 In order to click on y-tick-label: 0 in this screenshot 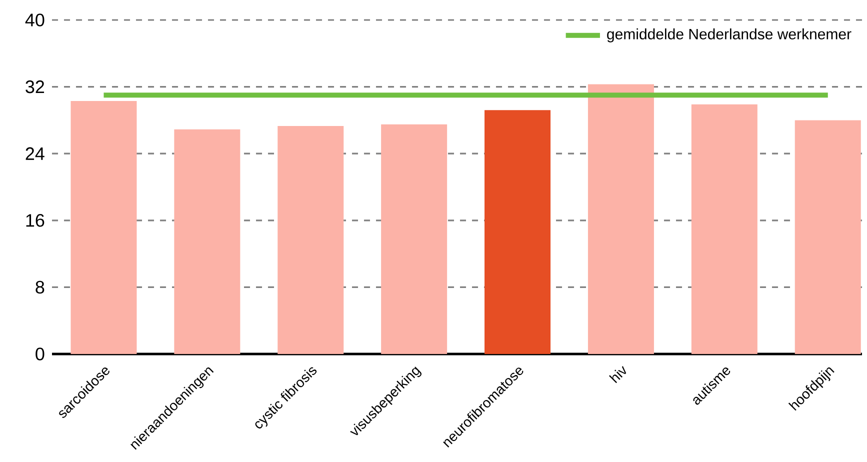, I will do `click(40, 354)`.